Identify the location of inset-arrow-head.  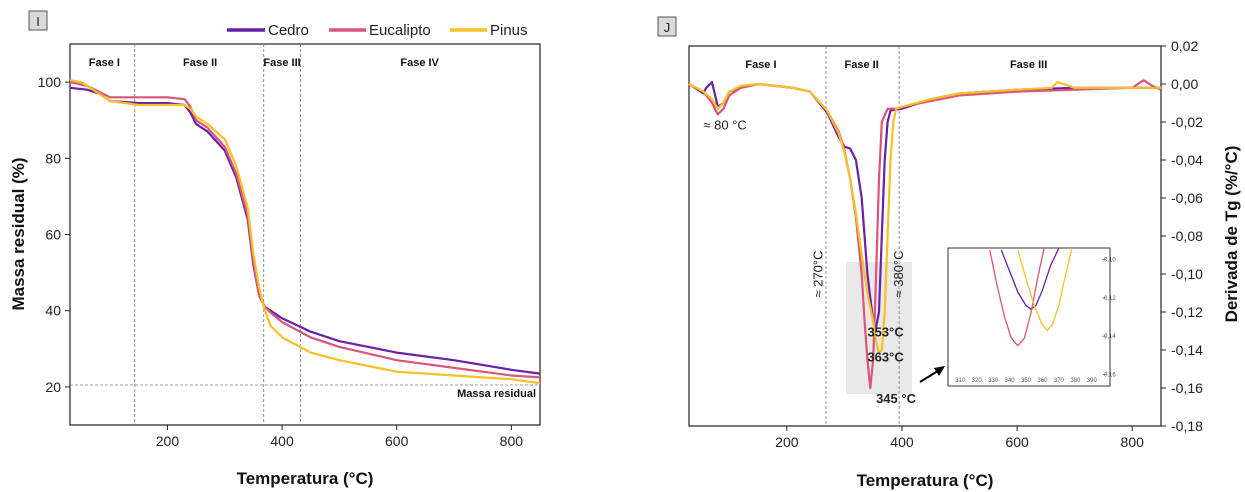
(939, 371).